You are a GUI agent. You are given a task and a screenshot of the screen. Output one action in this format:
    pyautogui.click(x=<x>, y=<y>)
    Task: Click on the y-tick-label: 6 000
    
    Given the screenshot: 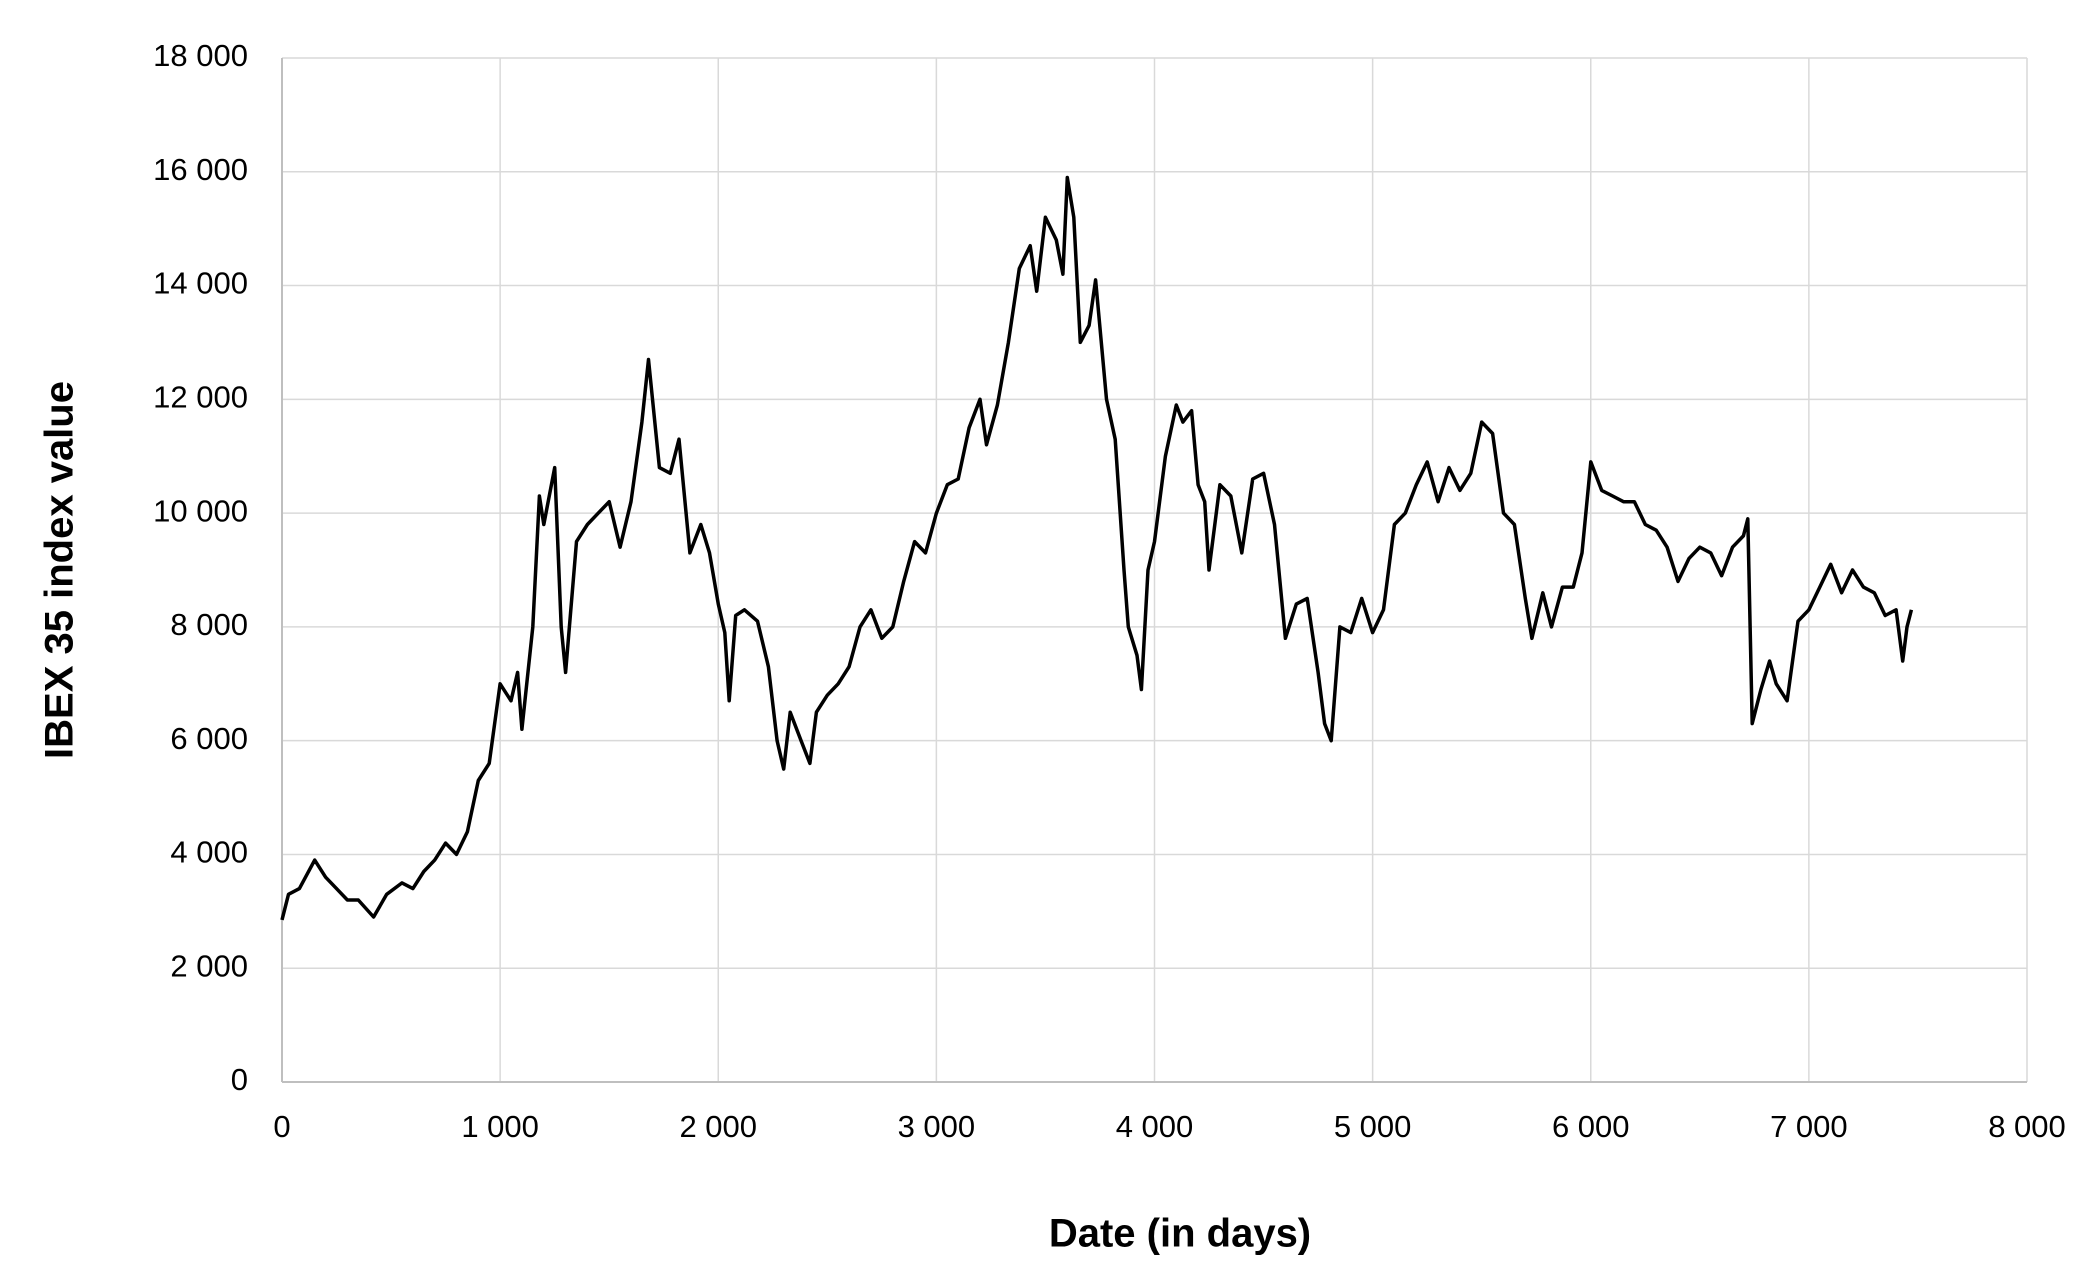 What is the action you would take?
    pyautogui.click(x=209, y=738)
    